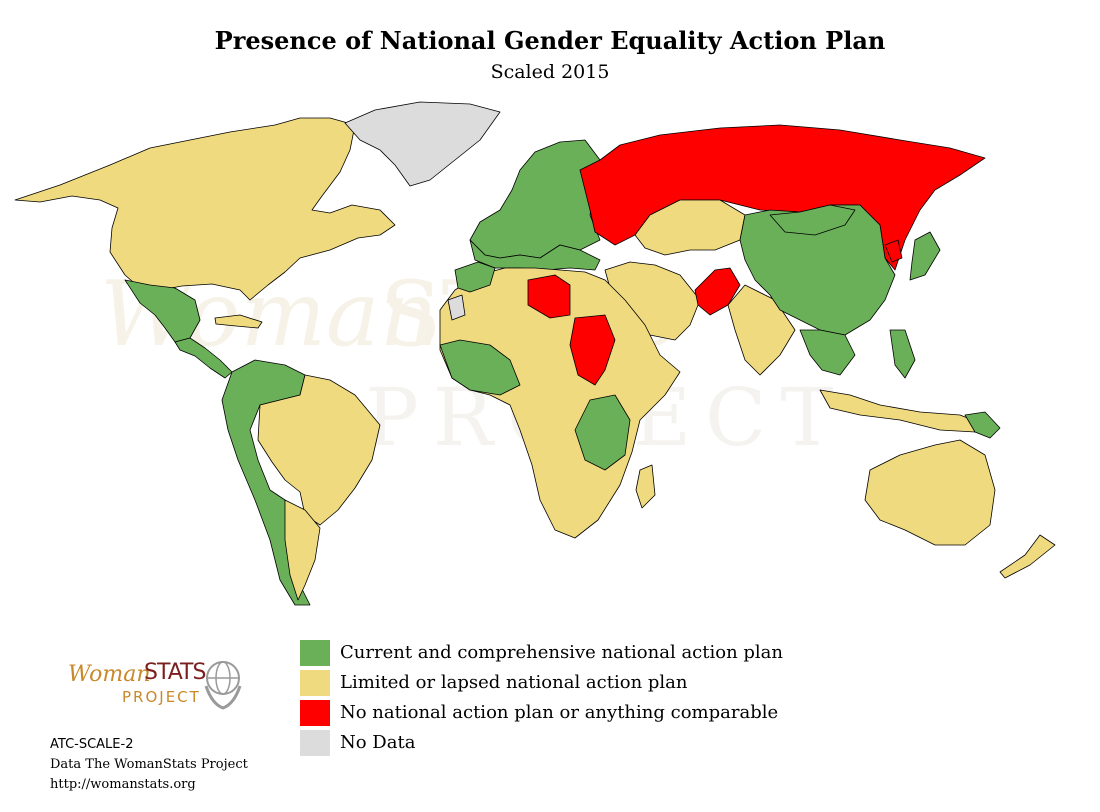 This screenshot has width=1100, height=812. Describe the element at coordinates (92, 744) in the screenshot. I see `footer-code: ATC-SCALE-2` at that location.